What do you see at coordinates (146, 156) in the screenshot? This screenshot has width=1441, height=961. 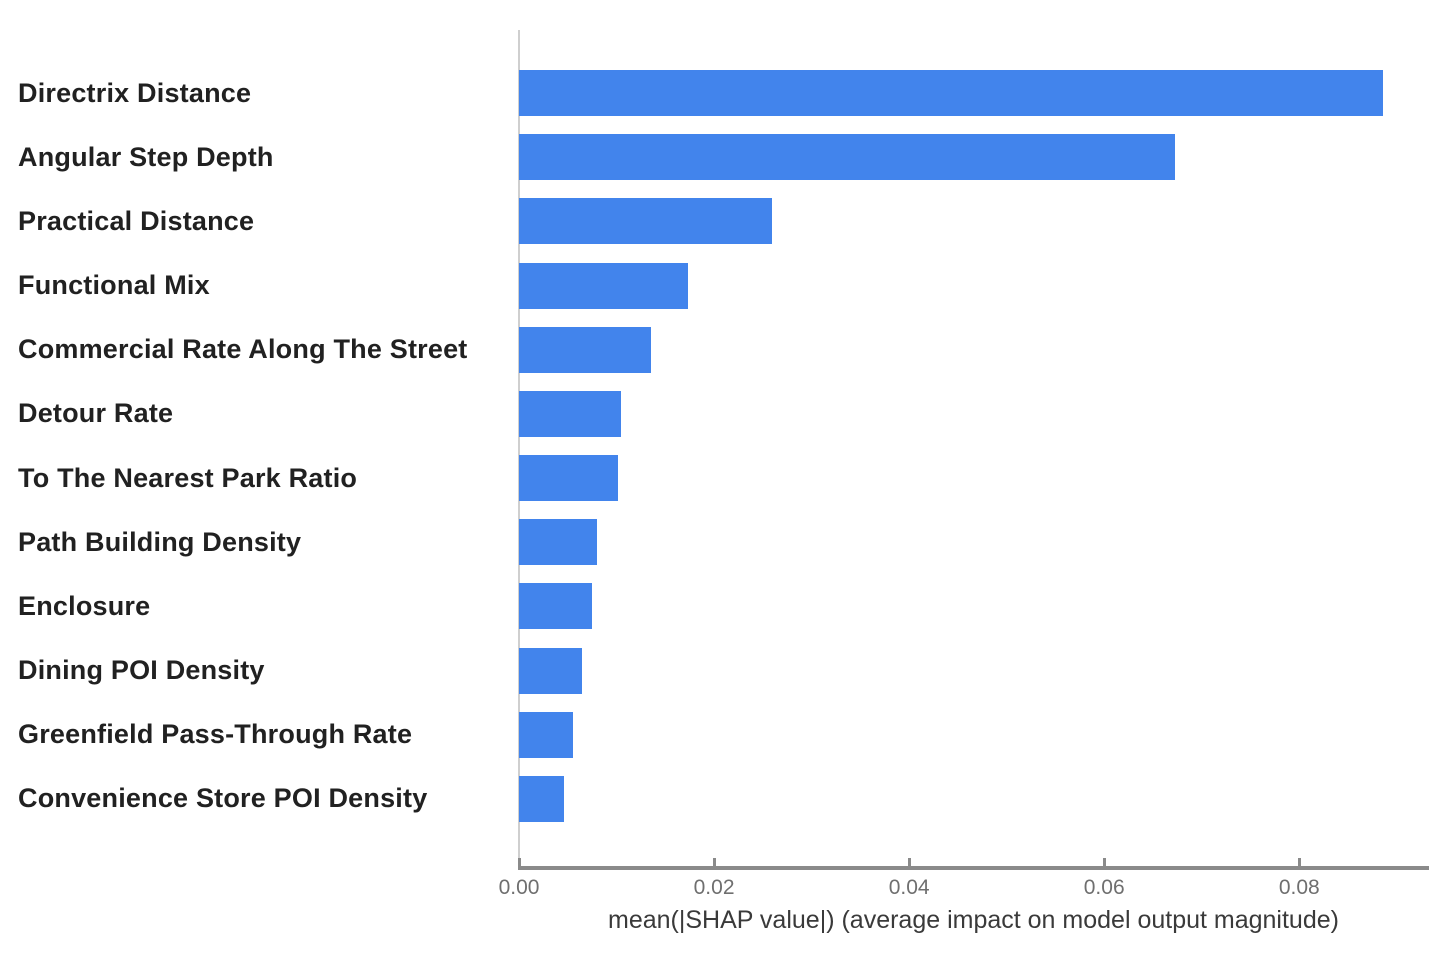 I see `category-label: Angular Step Depth` at bounding box center [146, 156].